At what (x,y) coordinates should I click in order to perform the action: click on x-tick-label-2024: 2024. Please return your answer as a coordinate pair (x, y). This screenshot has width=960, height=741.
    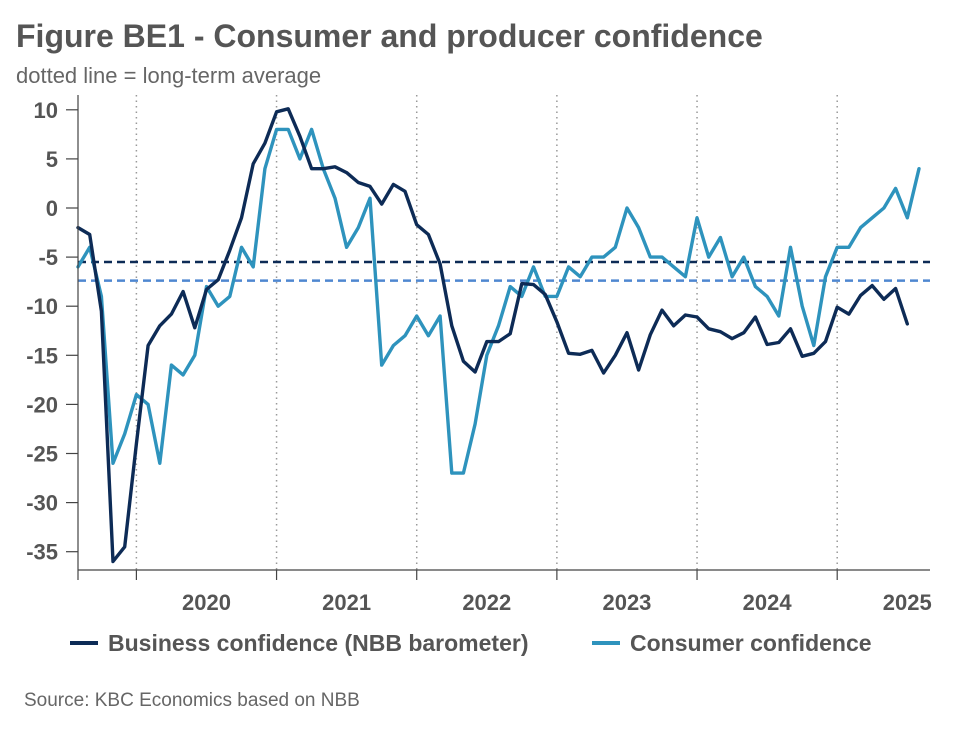
    Looking at the image, I should click on (768, 602).